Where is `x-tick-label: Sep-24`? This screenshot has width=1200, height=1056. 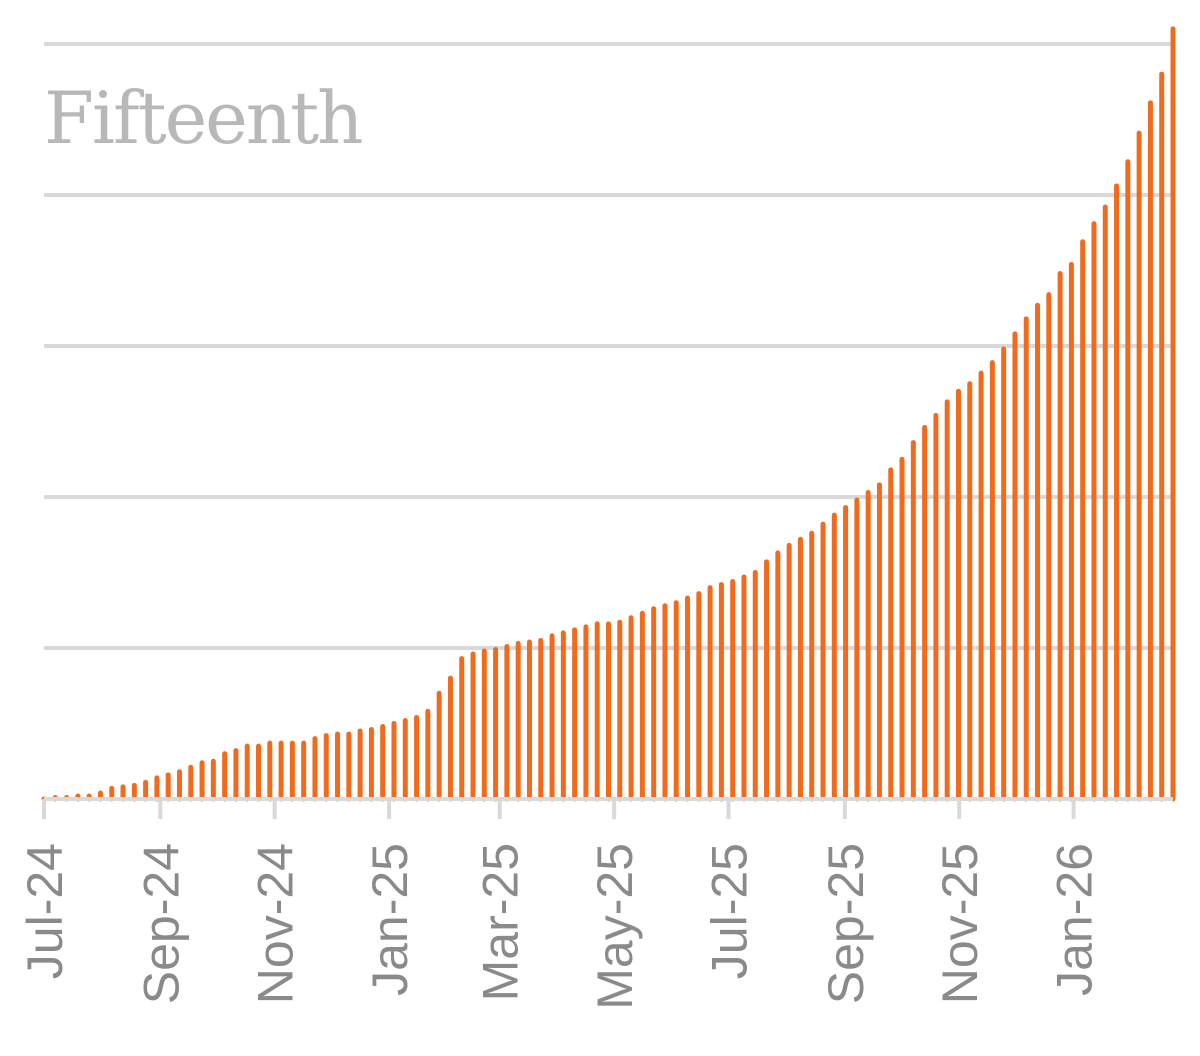 x-tick-label: Sep-24 is located at coordinates (161, 923).